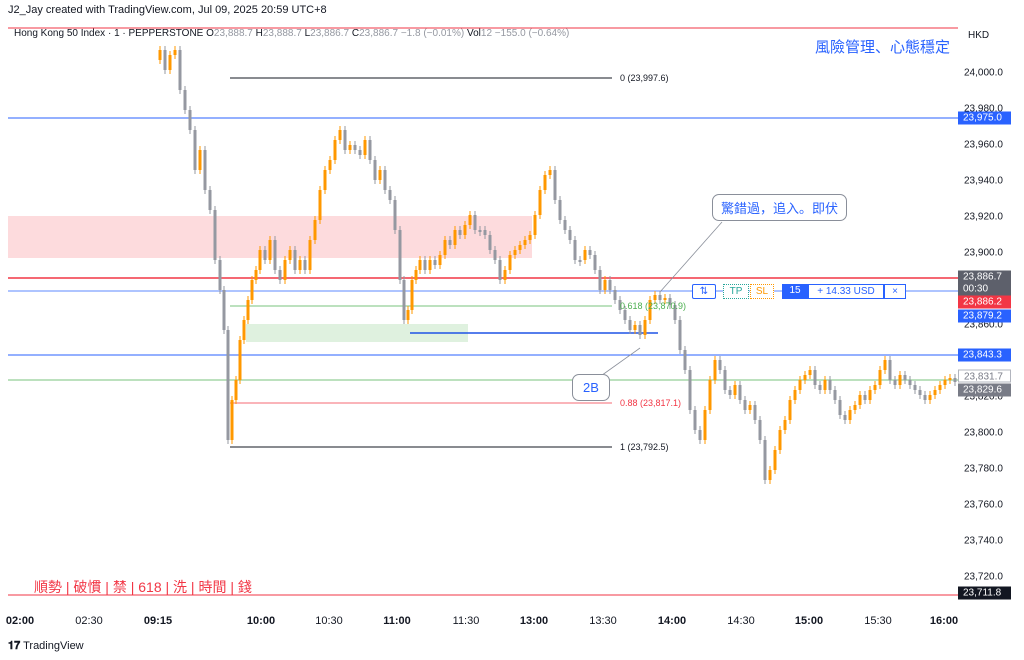 This screenshot has height=660, width=1024. What do you see at coordinates (591, 387) in the screenshot?
I see `callout-2b: 2B` at bounding box center [591, 387].